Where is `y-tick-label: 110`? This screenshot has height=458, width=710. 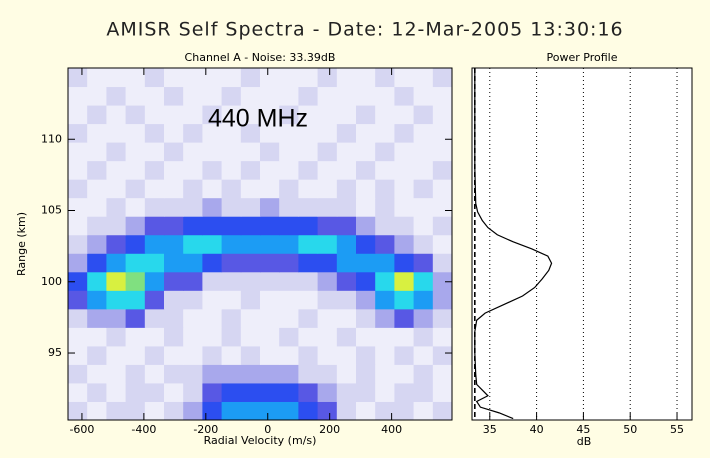 y-tick-label: 110 is located at coordinates (51, 138).